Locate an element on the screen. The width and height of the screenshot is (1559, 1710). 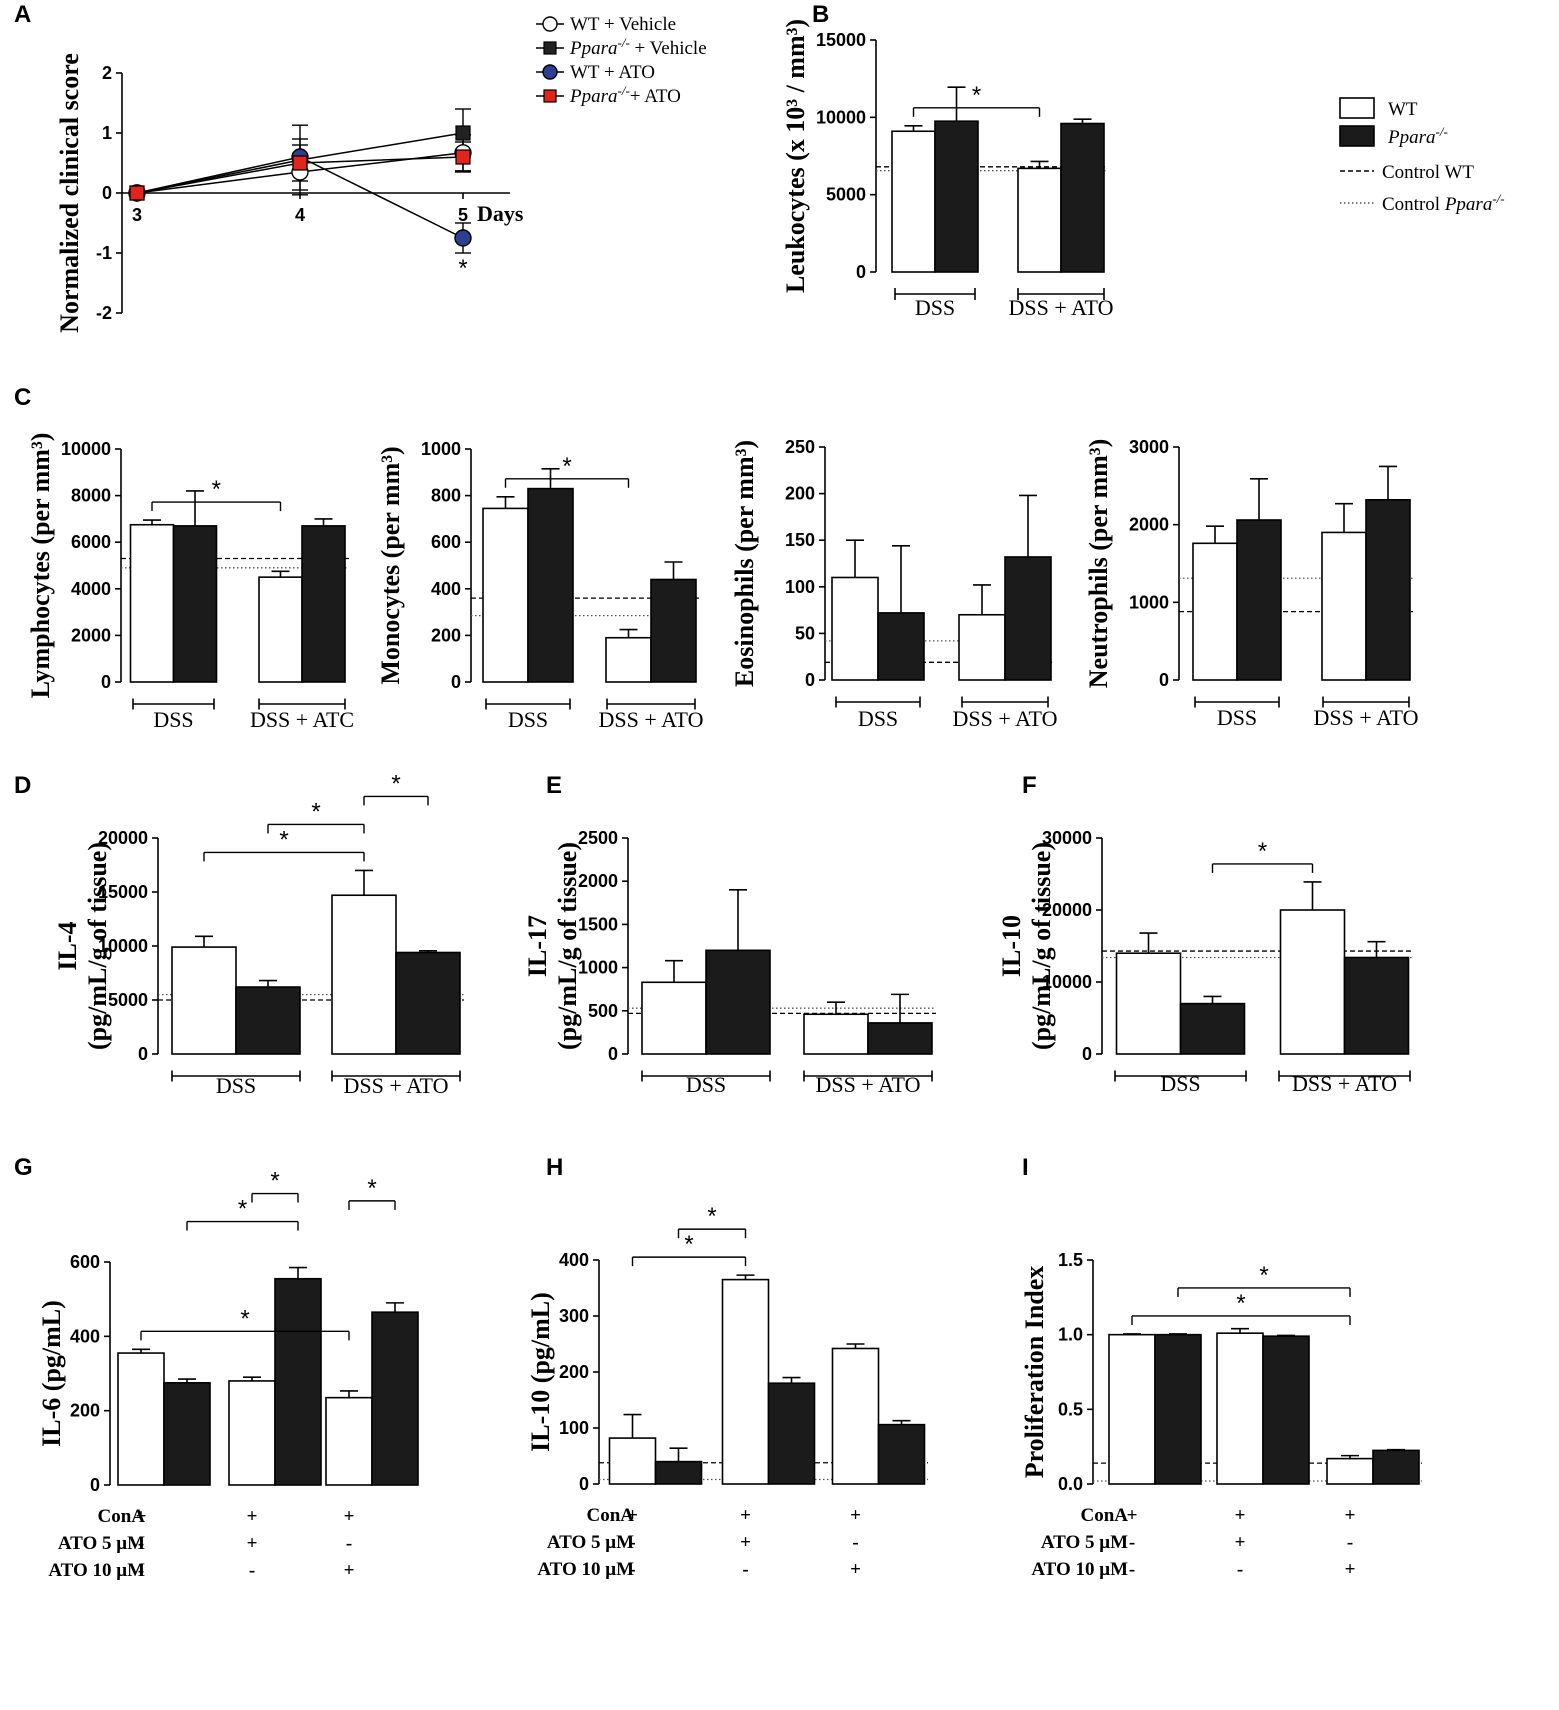
y-axis-label: IL-10 is located at coordinates (1011, 946).